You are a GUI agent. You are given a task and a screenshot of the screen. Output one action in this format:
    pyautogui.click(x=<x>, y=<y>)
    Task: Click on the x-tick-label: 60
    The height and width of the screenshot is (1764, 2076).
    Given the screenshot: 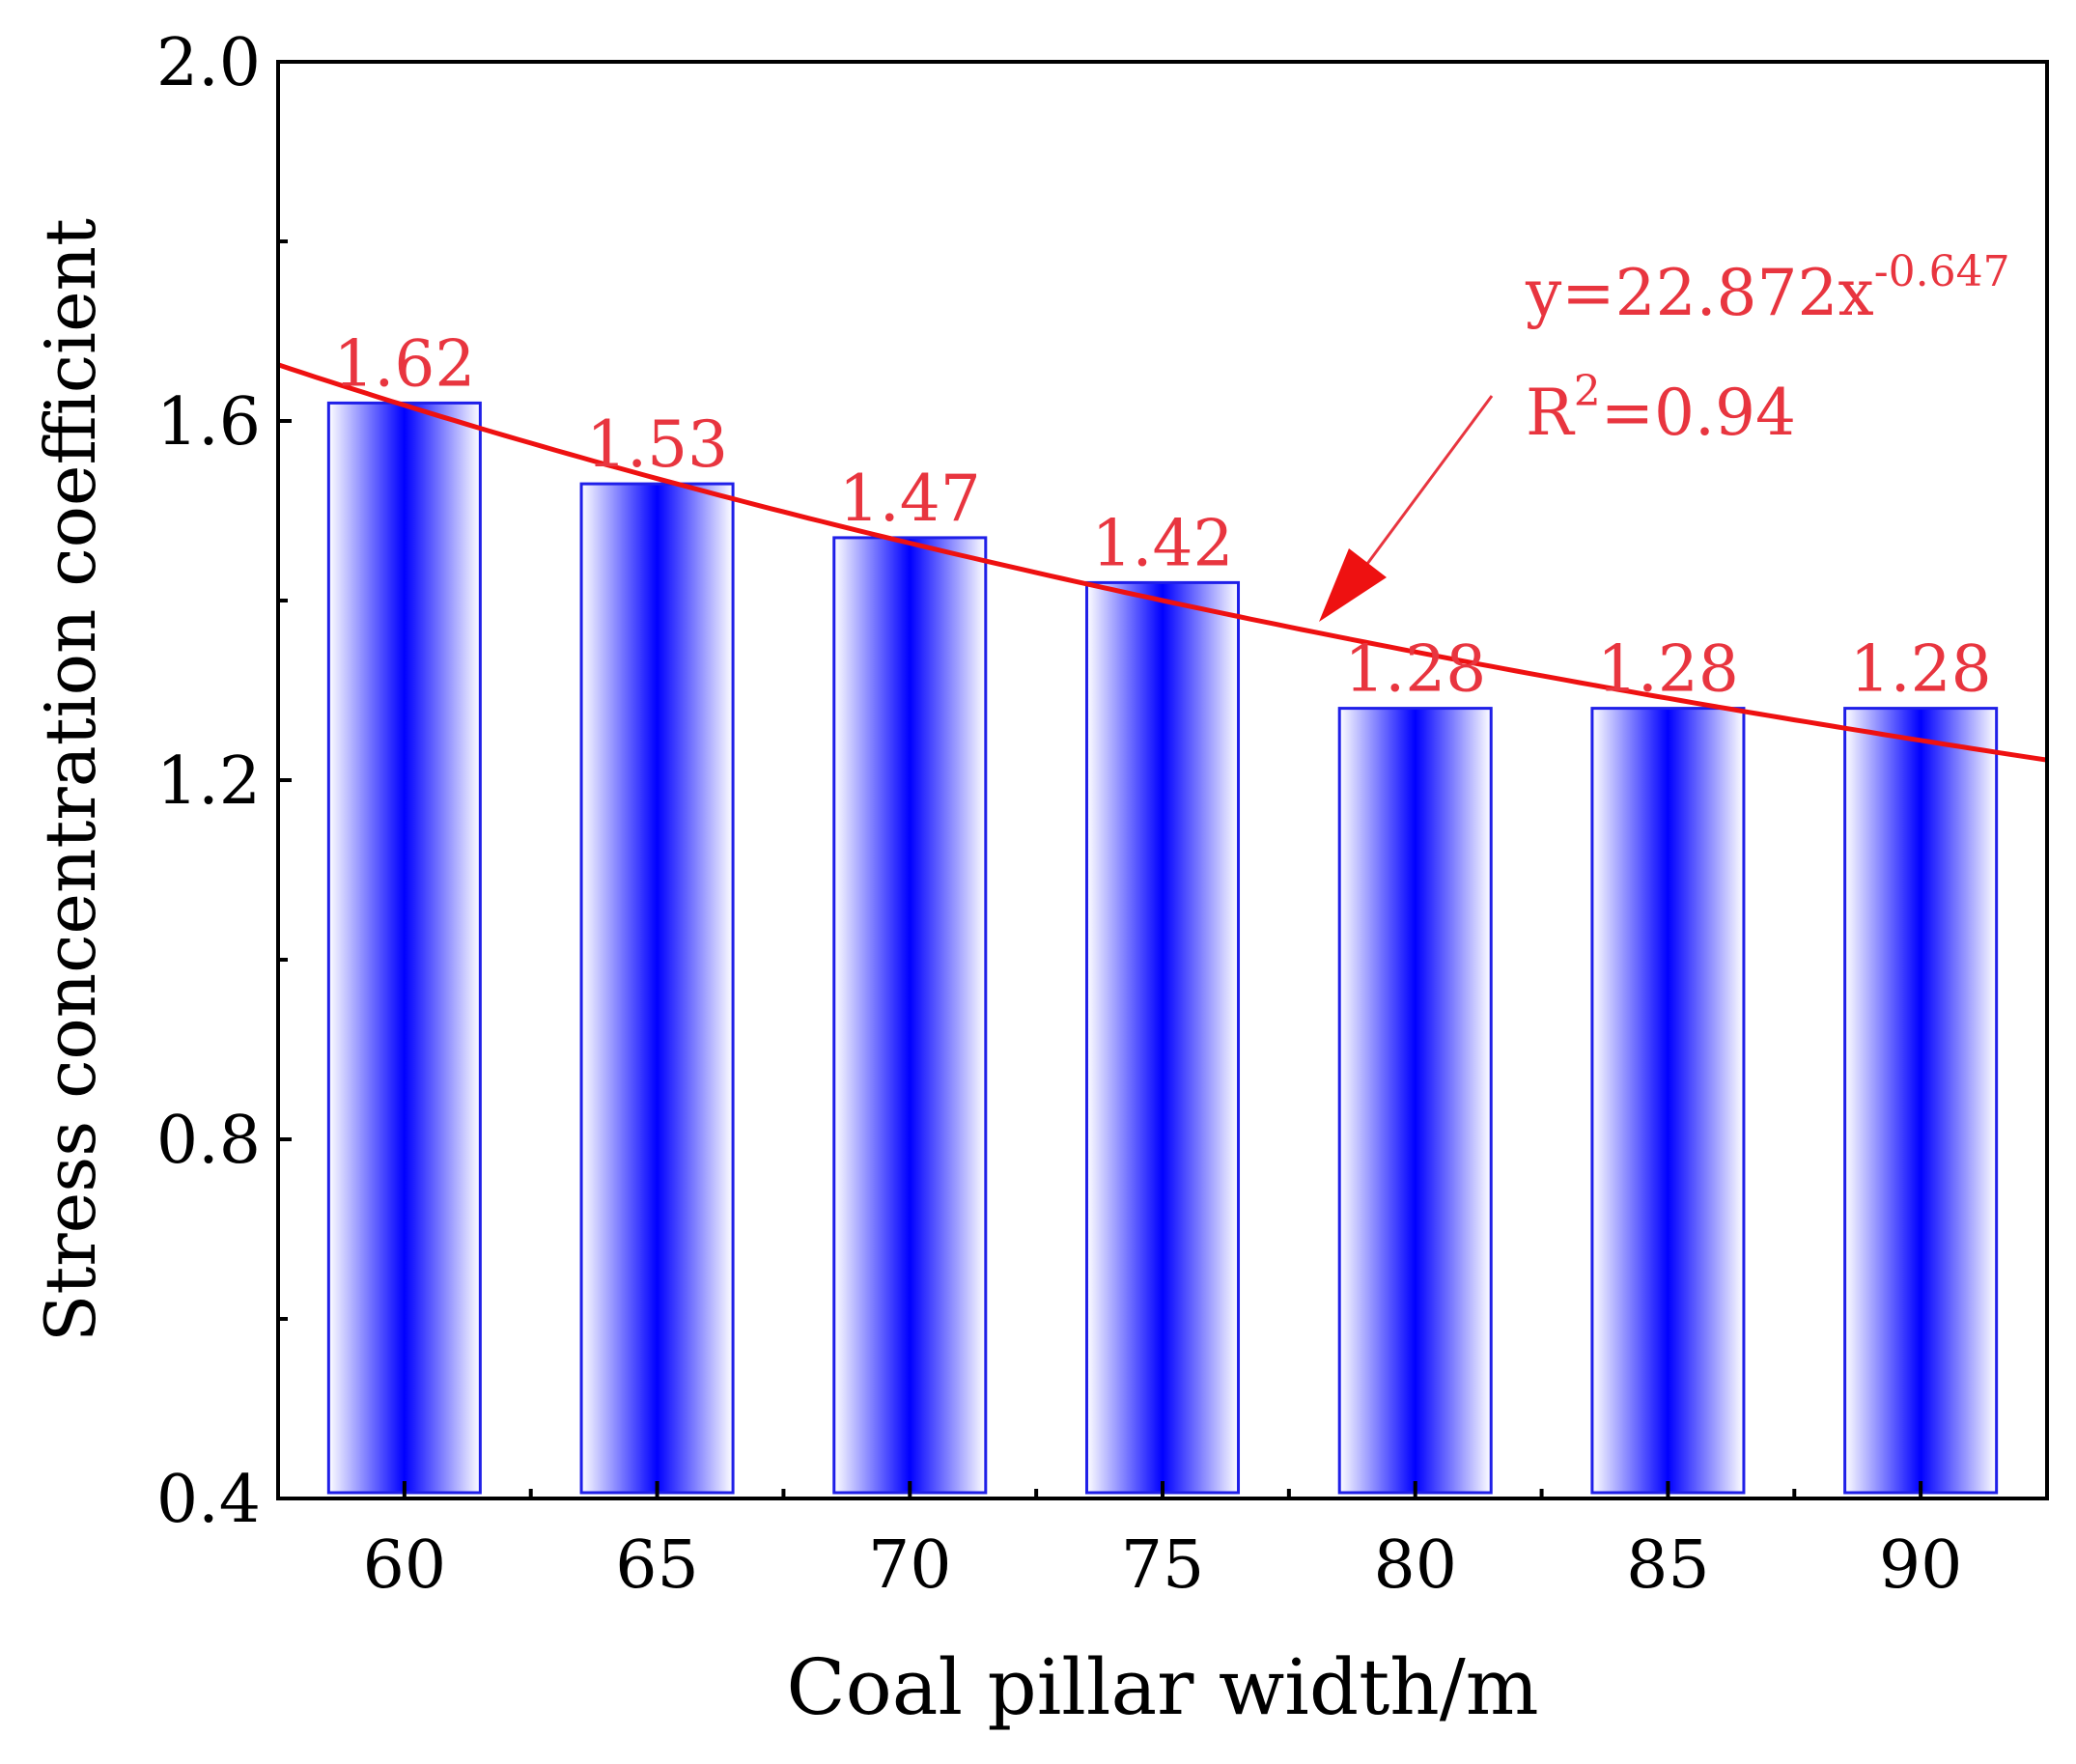 What is the action you would take?
    pyautogui.click(x=405, y=1566)
    